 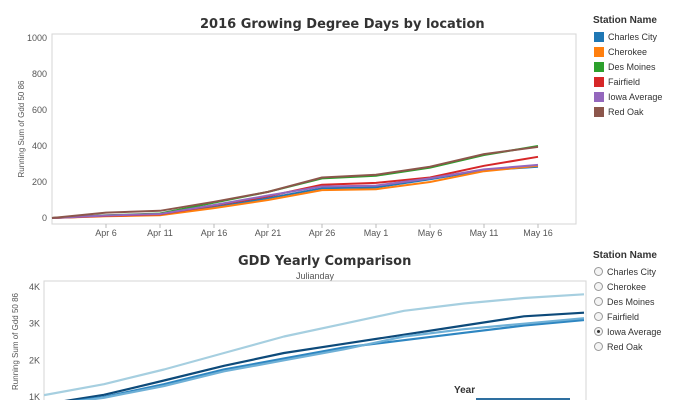 I want to click on legend-item-des-moines: Des Moines, so click(x=628, y=66).